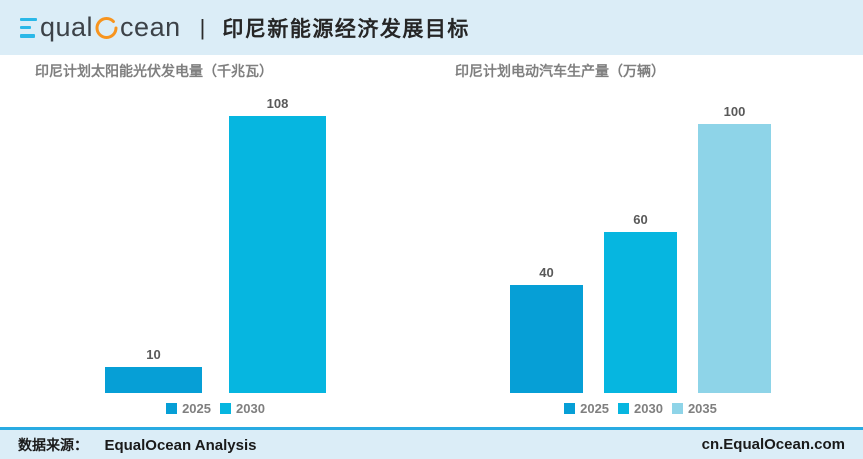 Image resolution: width=863 pixels, height=459 pixels. I want to click on equalocean-logo: qual cean, so click(100, 27).